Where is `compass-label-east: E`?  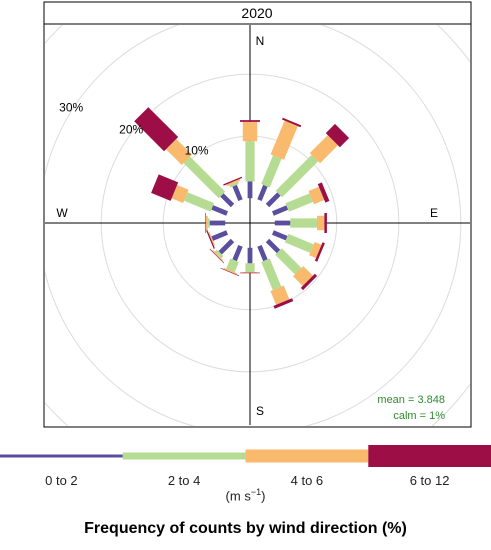 compass-label-east: E is located at coordinates (434, 213).